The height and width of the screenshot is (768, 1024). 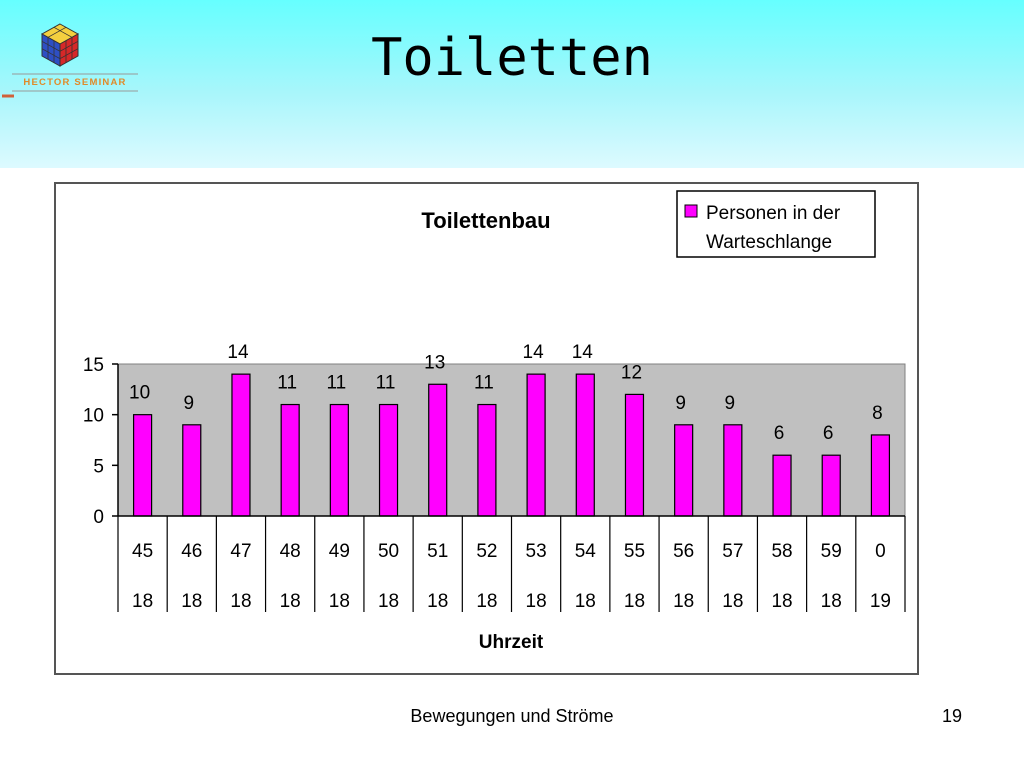 What do you see at coordinates (769, 242) in the screenshot?
I see `legend-label-line-2: Warteschlange` at bounding box center [769, 242].